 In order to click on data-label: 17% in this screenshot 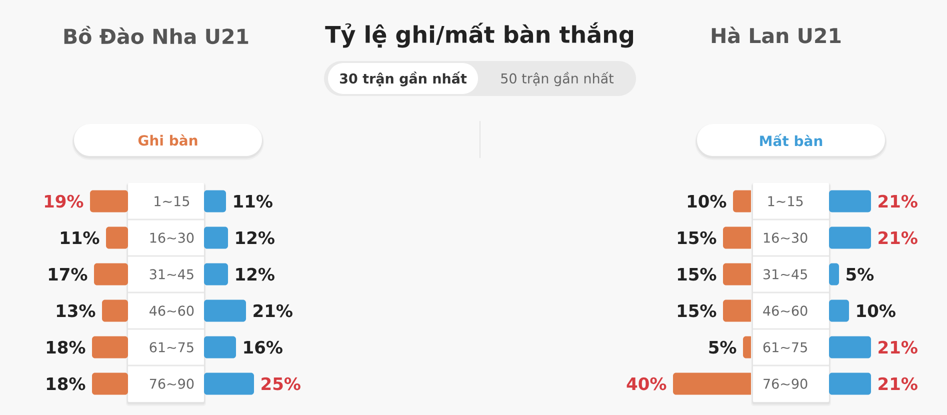, I will do `click(68, 274)`.